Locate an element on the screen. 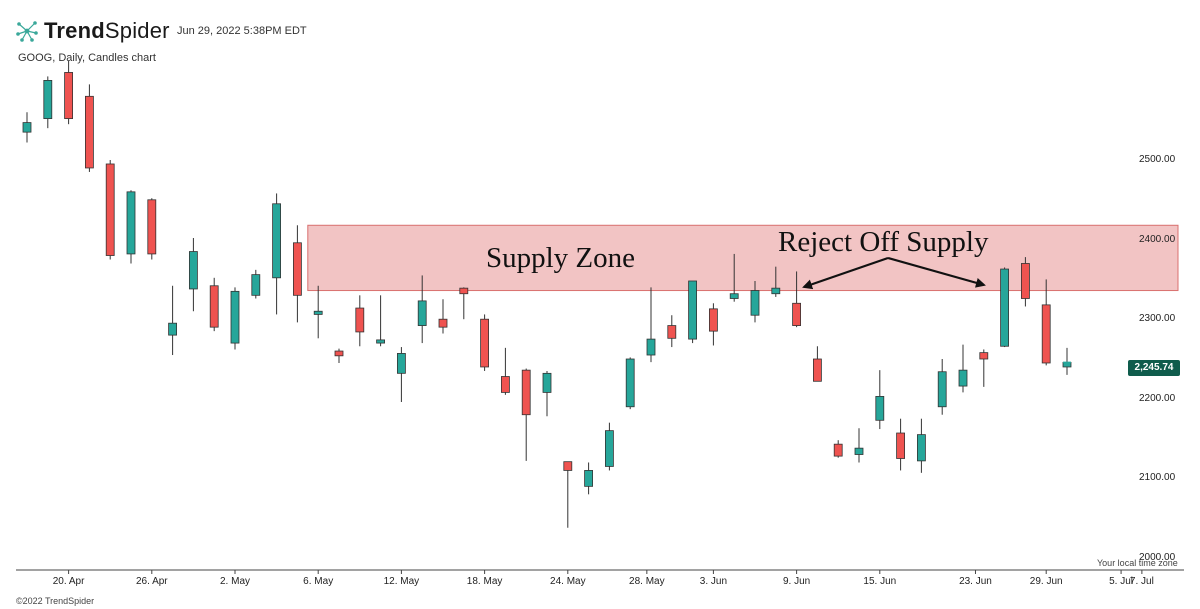  x-tick-label: 3. Jun is located at coordinates (713, 581).